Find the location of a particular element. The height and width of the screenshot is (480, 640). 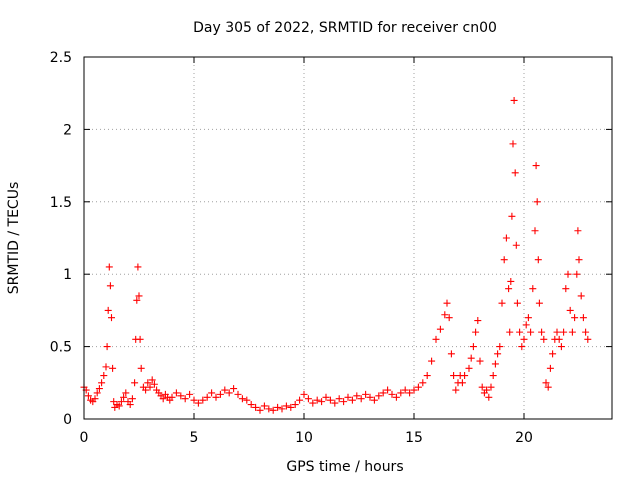

y-tick-label: 0 is located at coordinates (67, 420).